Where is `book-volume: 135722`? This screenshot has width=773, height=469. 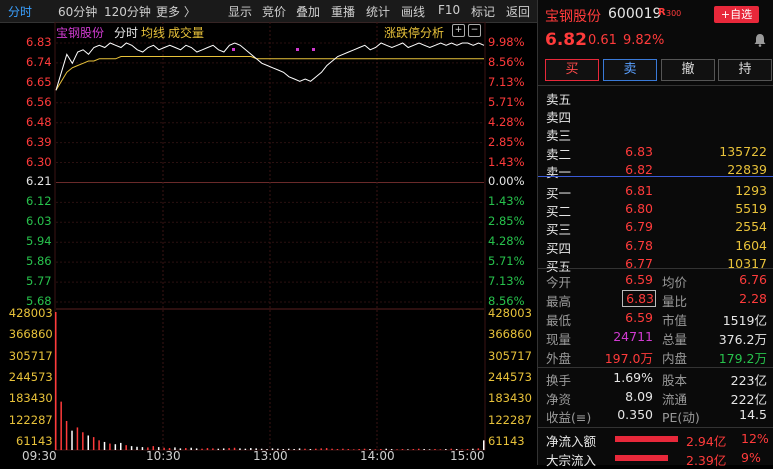
book-volume: 135722 is located at coordinates (743, 151).